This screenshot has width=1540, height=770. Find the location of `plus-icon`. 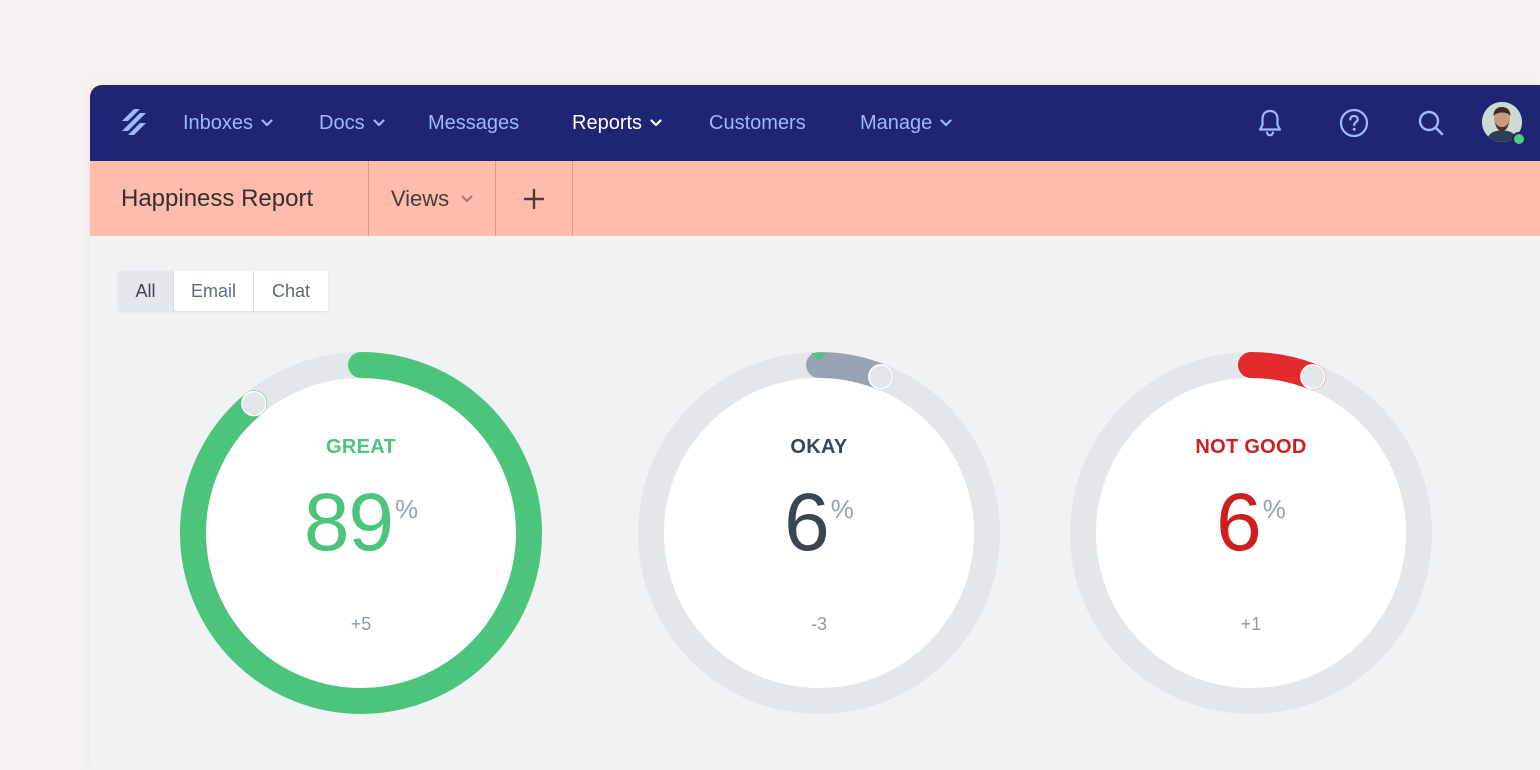

plus-icon is located at coordinates (534, 198).